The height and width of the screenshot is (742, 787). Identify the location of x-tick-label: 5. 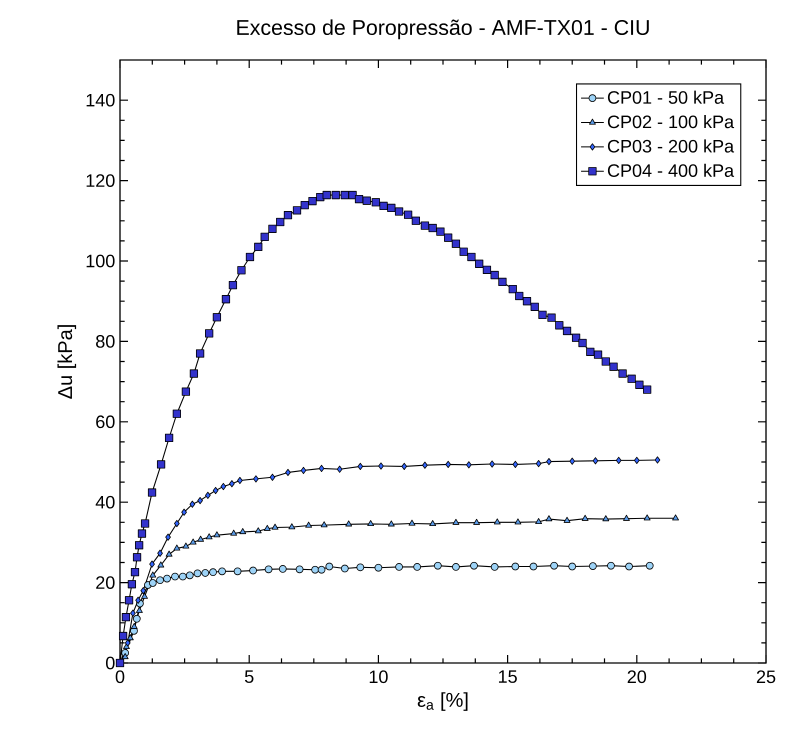
(249, 676).